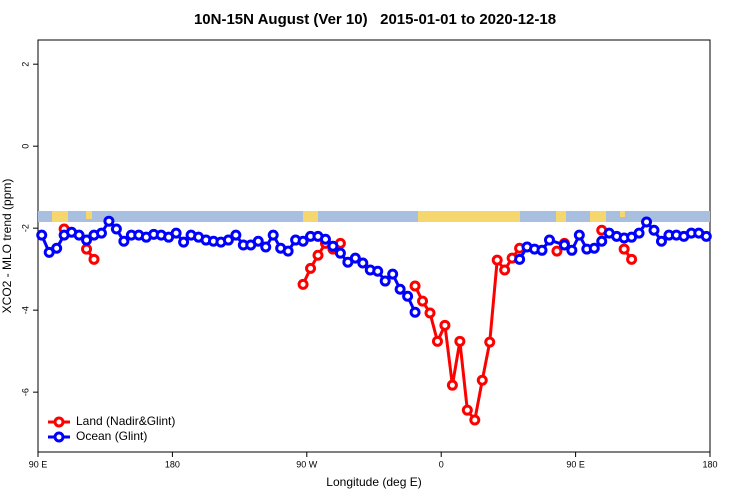 Image resolution: width=750 pixels, height=500 pixels. What do you see at coordinates (25, 310) in the screenshot?
I see `y-tick-label: -4` at bounding box center [25, 310].